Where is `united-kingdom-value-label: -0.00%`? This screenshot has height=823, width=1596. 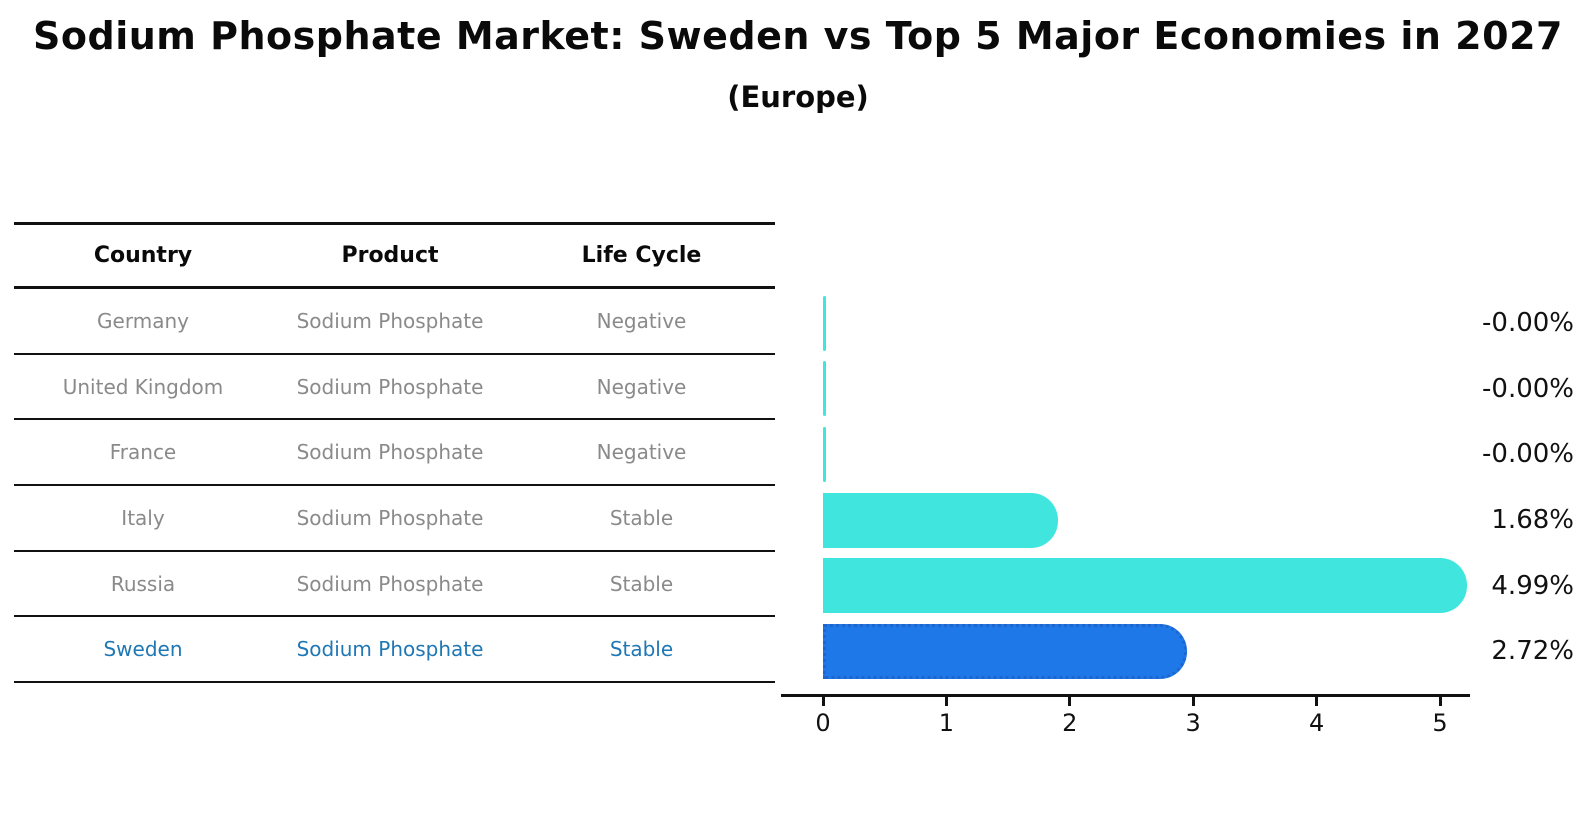
united-kingdom-value-label: -0.00% is located at coordinates (1528, 388).